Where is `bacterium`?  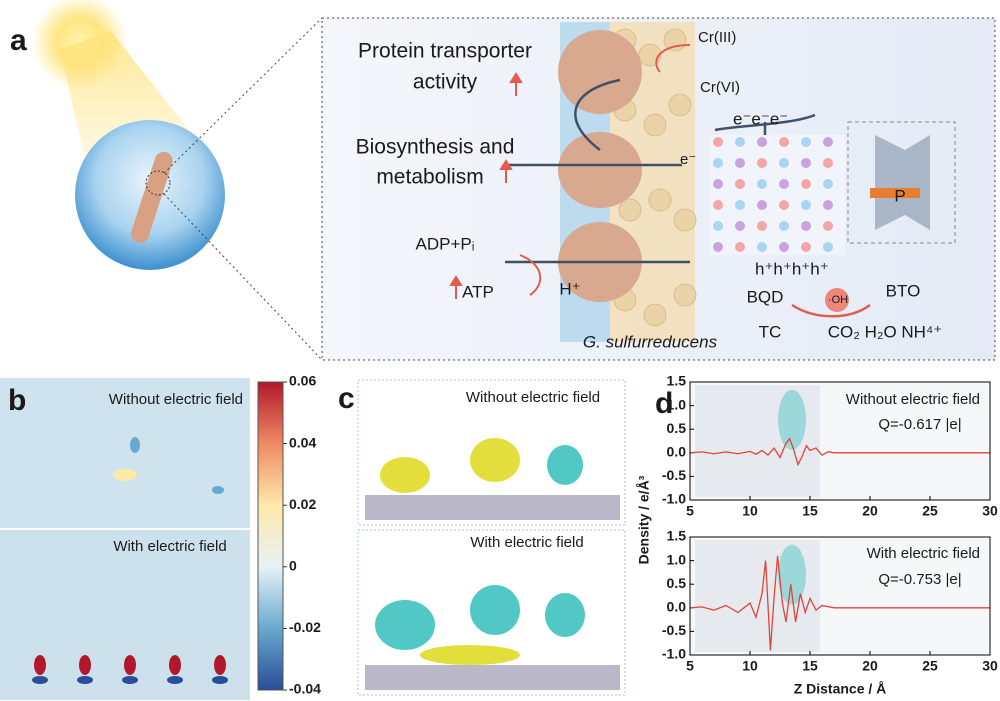
bacterium is located at coordinates (151, 197).